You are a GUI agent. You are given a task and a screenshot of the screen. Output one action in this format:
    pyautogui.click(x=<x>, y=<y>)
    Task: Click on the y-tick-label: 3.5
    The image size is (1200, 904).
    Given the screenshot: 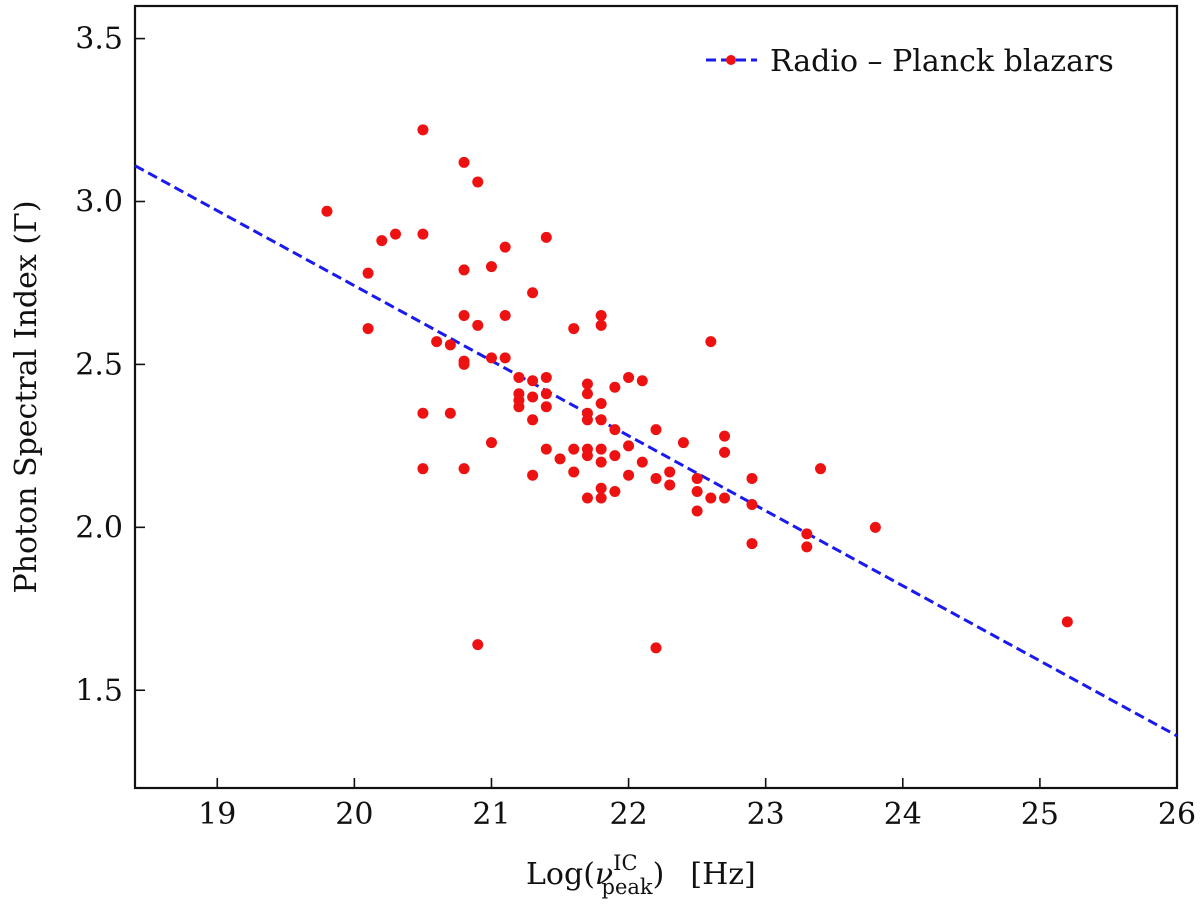 What is the action you would take?
    pyautogui.click(x=99, y=39)
    